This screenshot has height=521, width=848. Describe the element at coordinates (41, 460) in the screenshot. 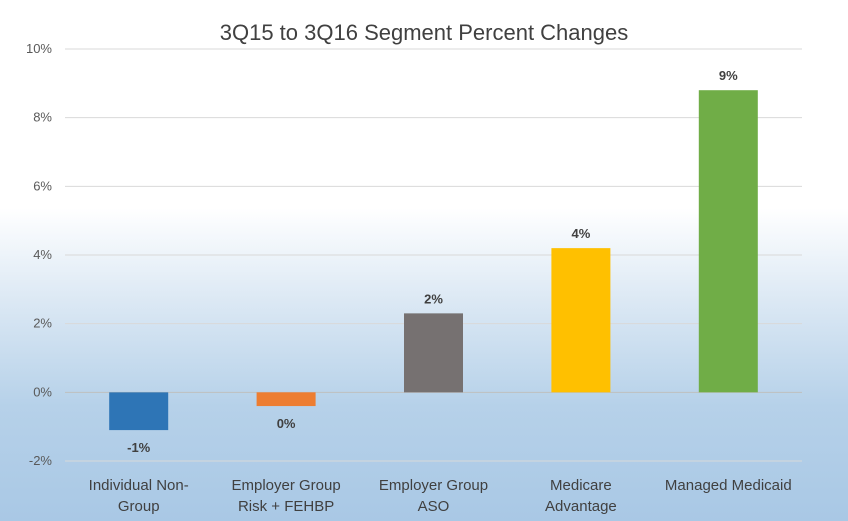

I see `y-tick-label: -2%` at that location.